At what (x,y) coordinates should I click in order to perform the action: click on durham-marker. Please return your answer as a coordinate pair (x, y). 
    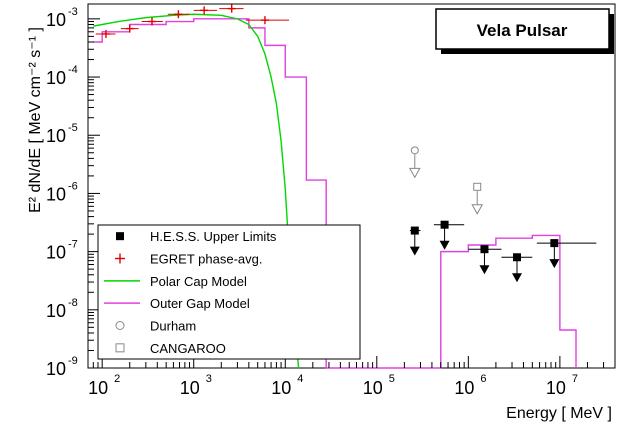
    Looking at the image, I should click on (414, 150).